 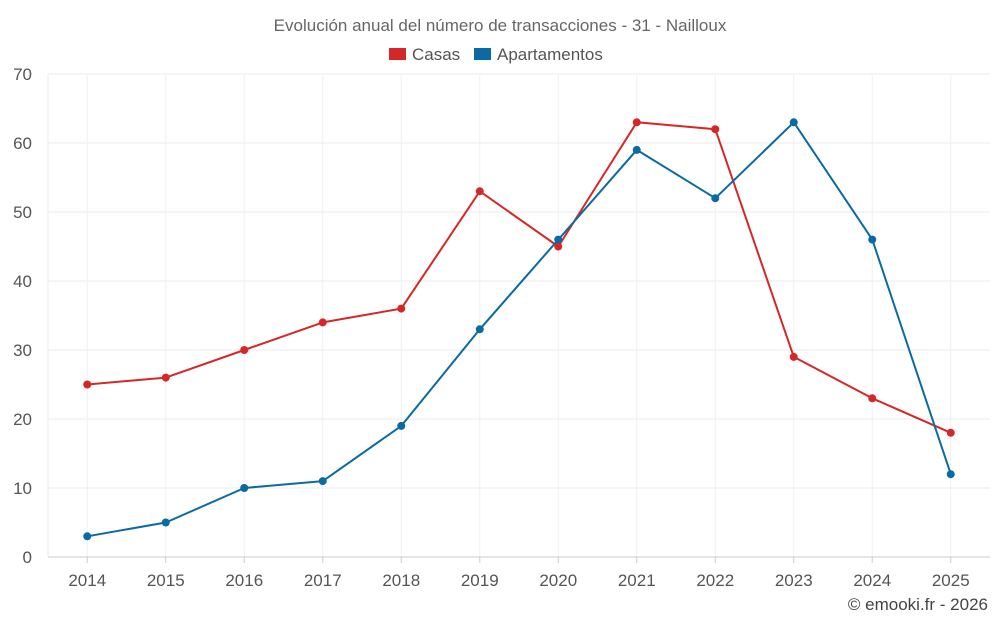 I want to click on x-tick-label: 2023, so click(x=794, y=580).